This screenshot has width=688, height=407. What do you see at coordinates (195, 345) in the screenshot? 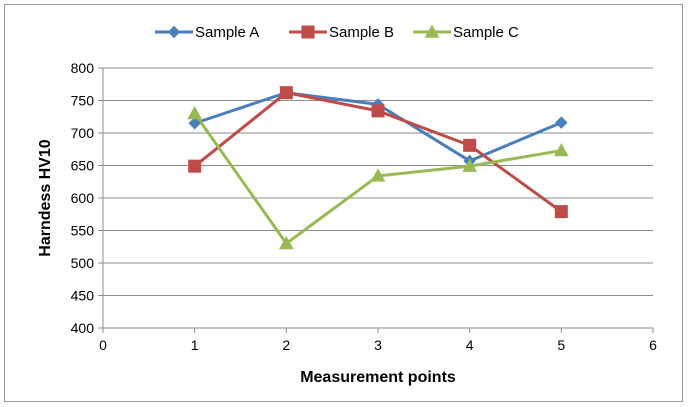
I see `x-tick-label: 1` at bounding box center [195, 345].